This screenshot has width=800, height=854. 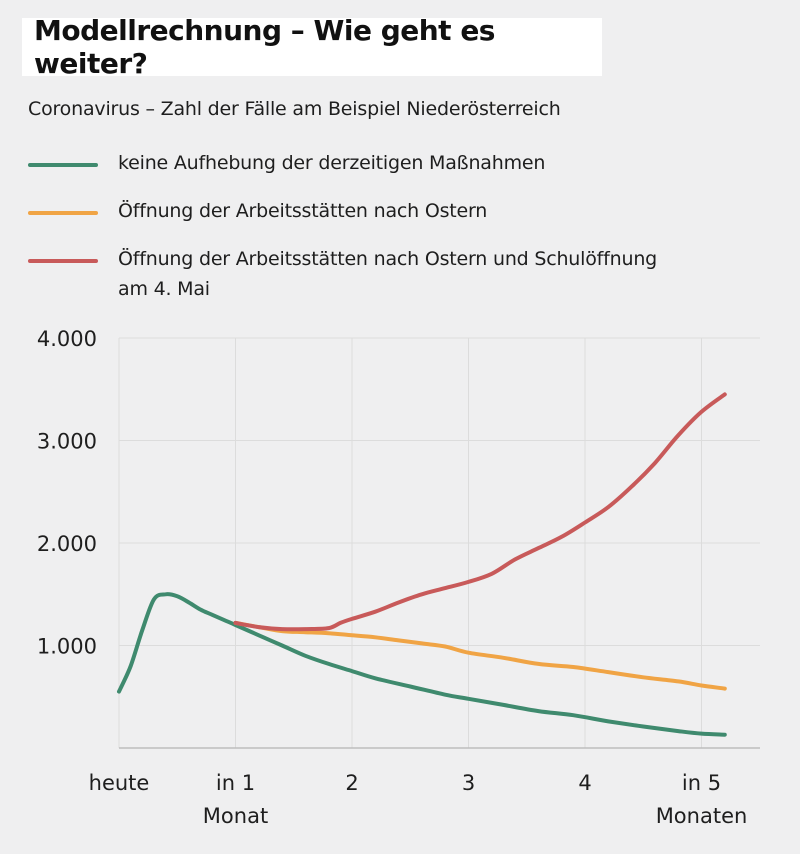 I want to click on y-tick-label-3: 4.000, so click(x=67, y=339).